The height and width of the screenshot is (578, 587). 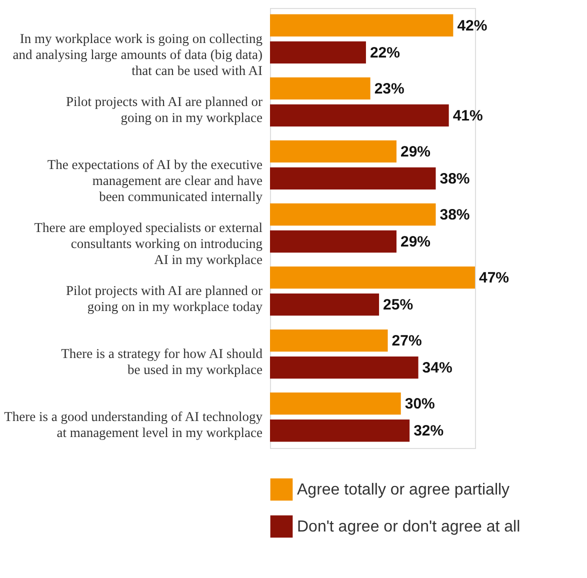 What do you see at coordinates (407, 341) in the screenshot?
I see `data-label: 27%` at bounding box center [407, 341].